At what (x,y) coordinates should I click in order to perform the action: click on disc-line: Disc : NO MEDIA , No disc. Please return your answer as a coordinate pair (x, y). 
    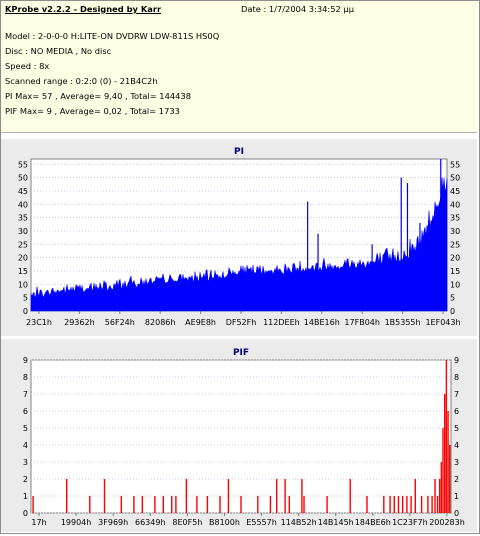
    Looking at the image, I should click on (58, 51).